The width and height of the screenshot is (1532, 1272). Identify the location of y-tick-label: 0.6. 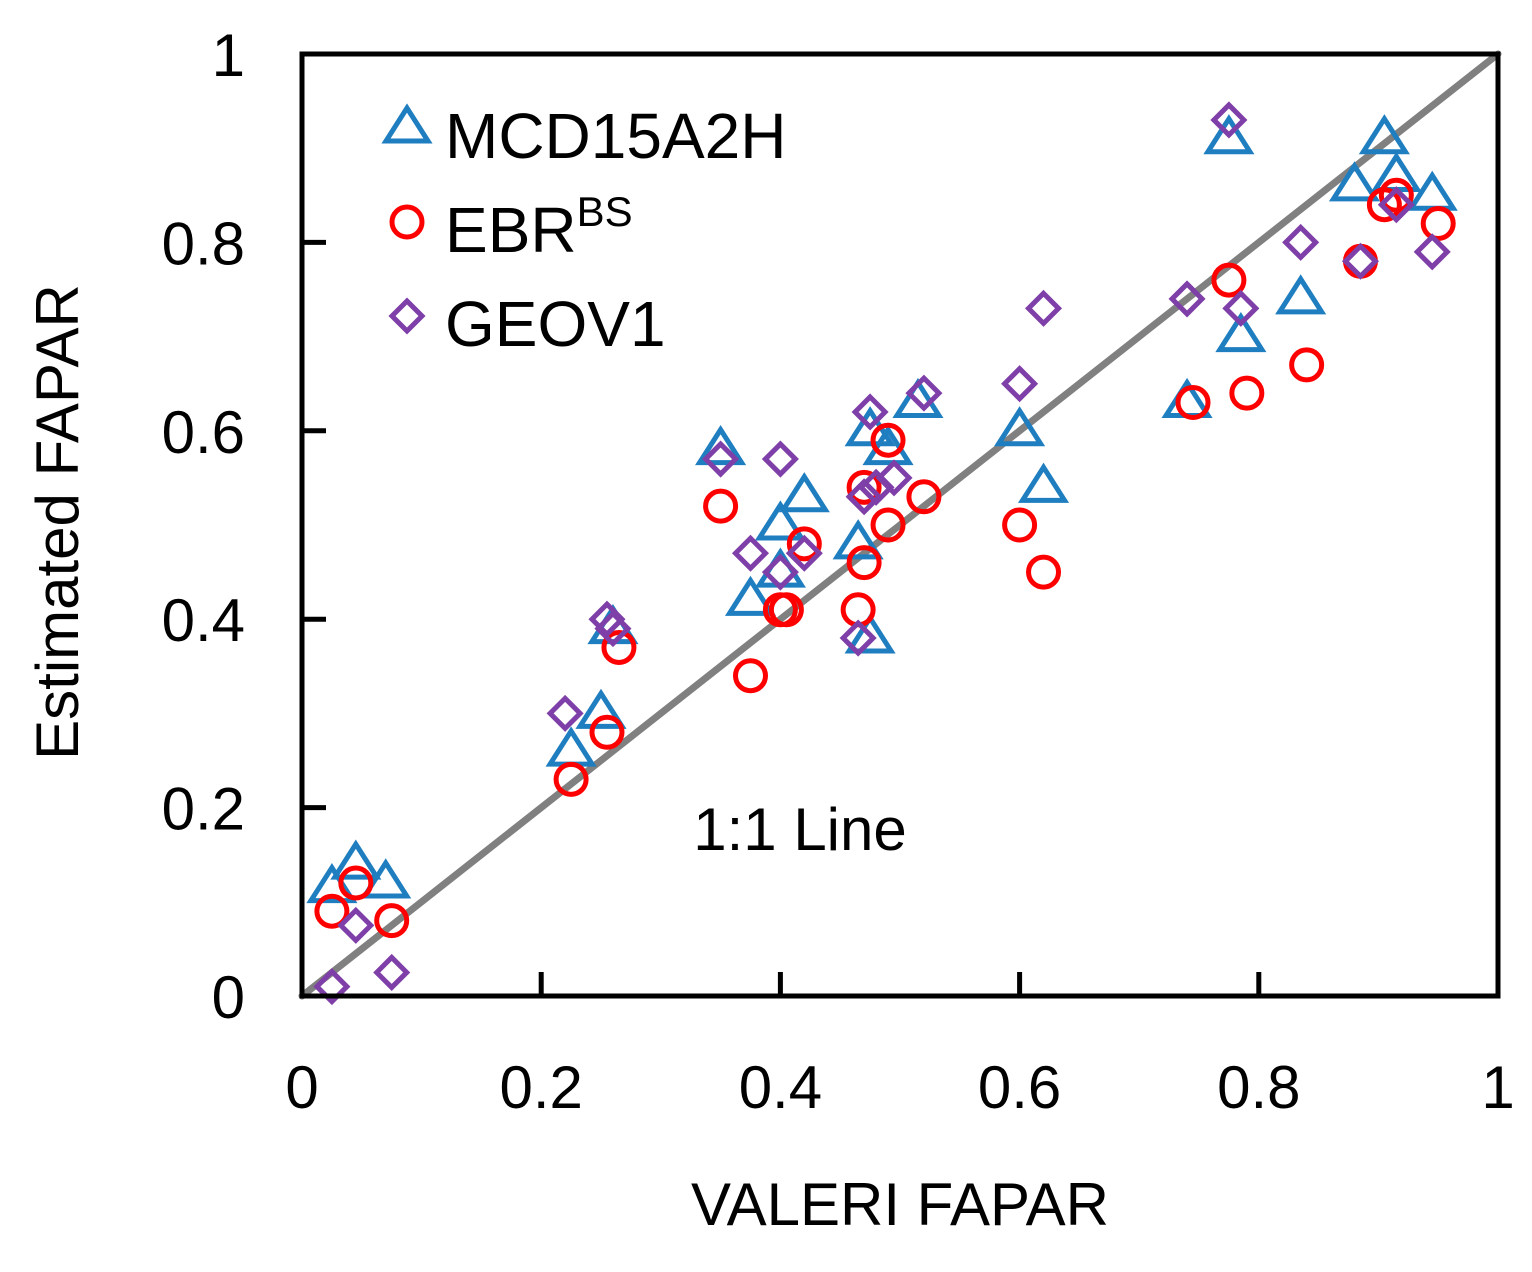
(203, 432).